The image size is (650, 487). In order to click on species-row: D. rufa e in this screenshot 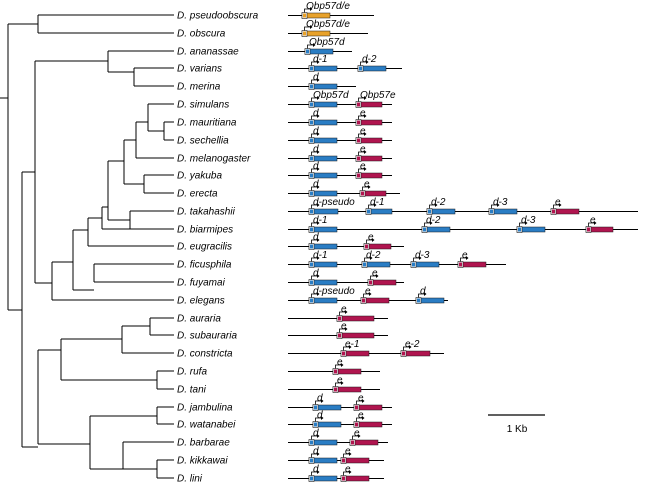, I will do `click(278, 367)`.